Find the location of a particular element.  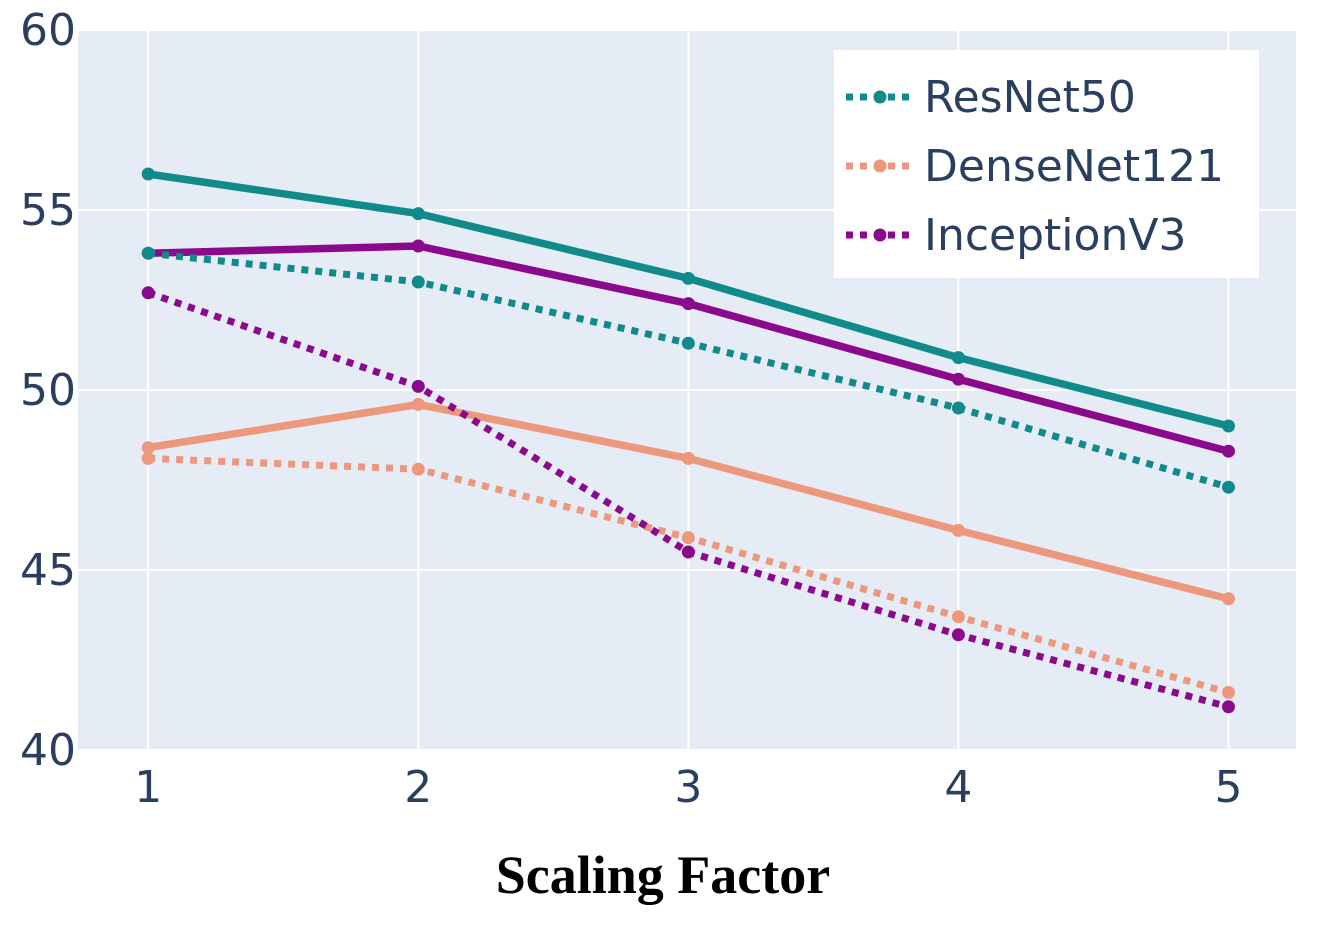

x-tick-label: 4 is located at coordinates (958, 787).